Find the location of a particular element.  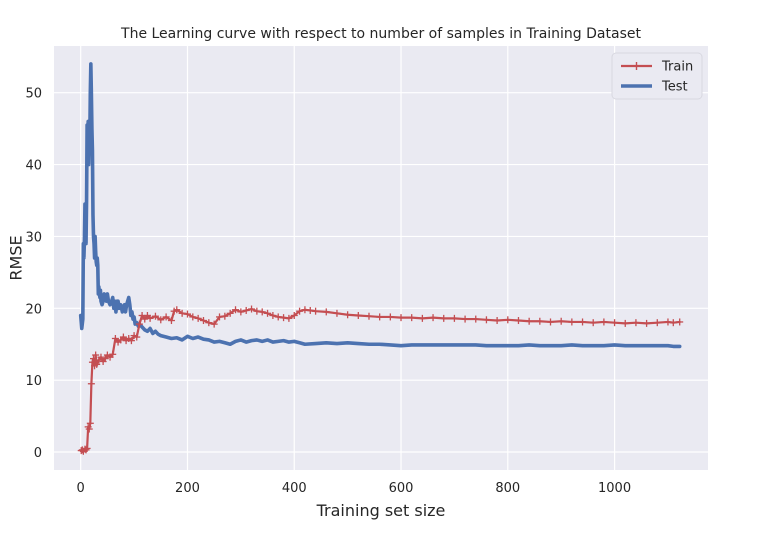

x-tick-label: 1000 is located at coordinates (614, 488).